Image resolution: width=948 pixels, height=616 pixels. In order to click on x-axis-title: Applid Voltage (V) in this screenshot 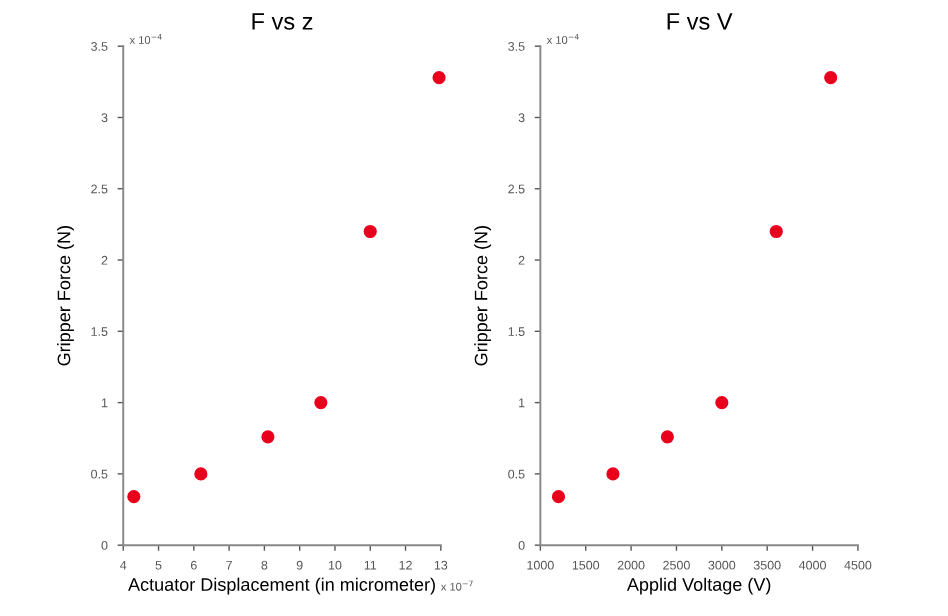, I will do `click(698, 586)`.